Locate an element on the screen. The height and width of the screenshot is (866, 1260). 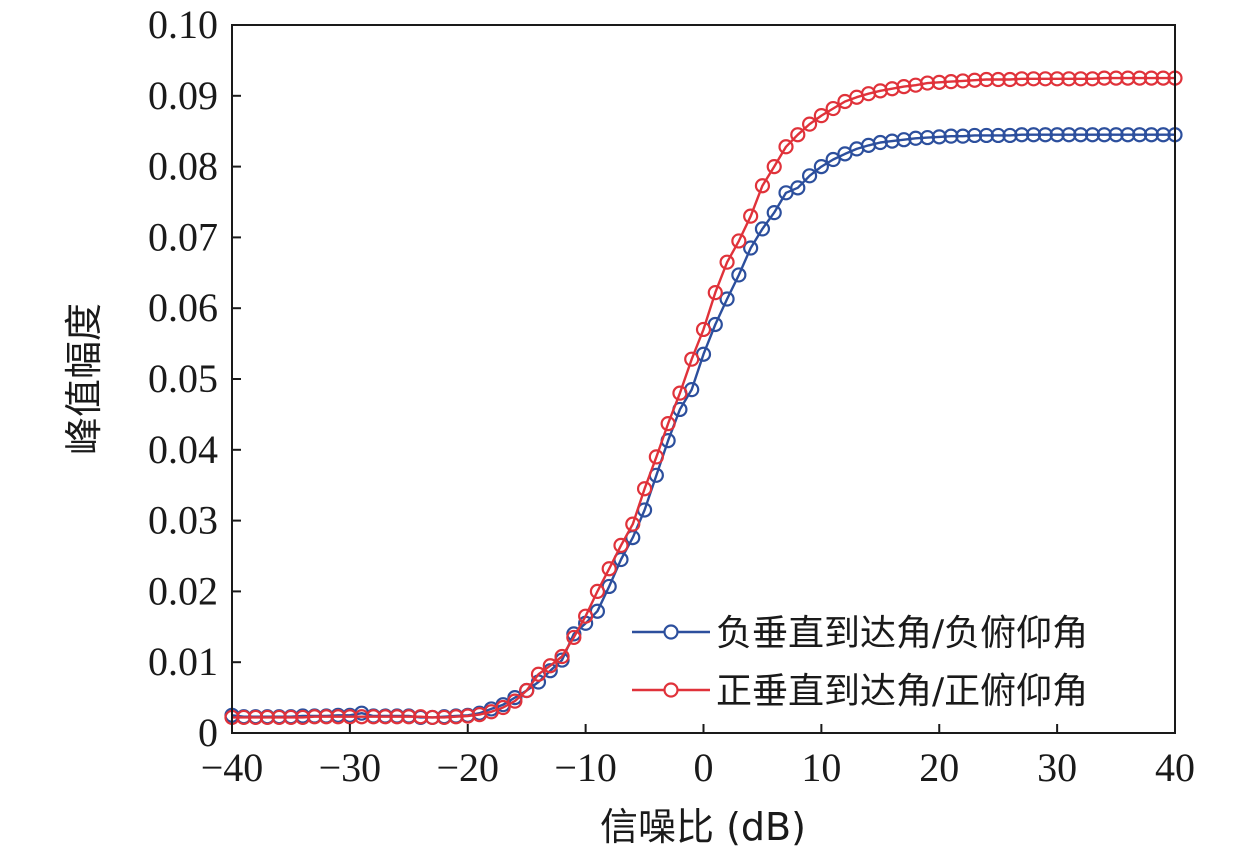
x-tick-label: 0 is located at coordinates (704, 767).